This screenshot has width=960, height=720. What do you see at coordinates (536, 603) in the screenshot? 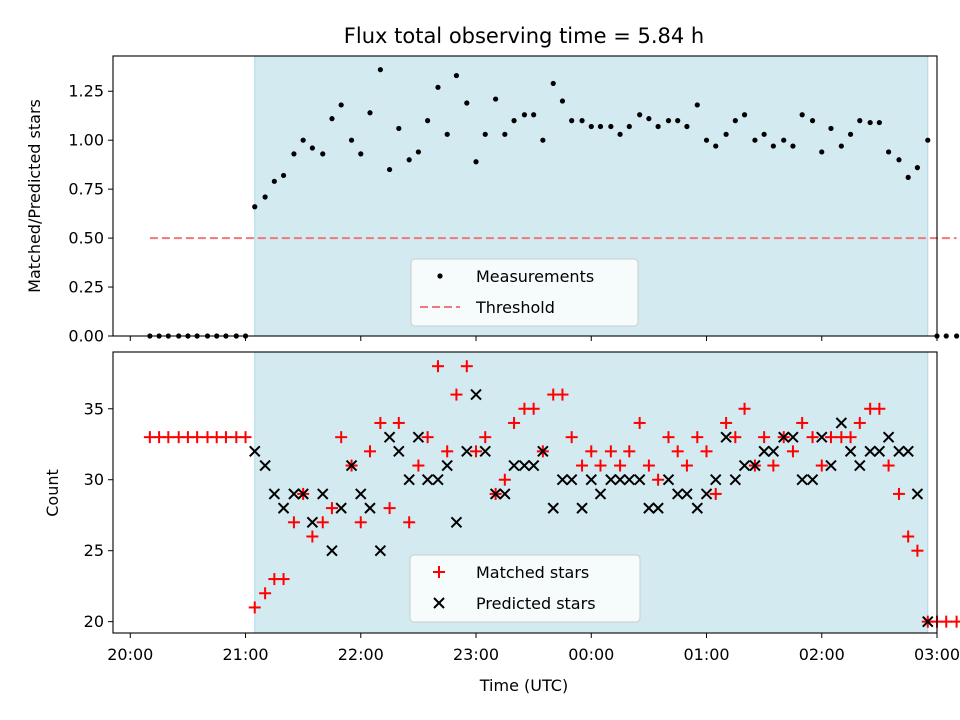
I see `legend-predicted-stars: Predicted stars` at bounding box center [536, 603].